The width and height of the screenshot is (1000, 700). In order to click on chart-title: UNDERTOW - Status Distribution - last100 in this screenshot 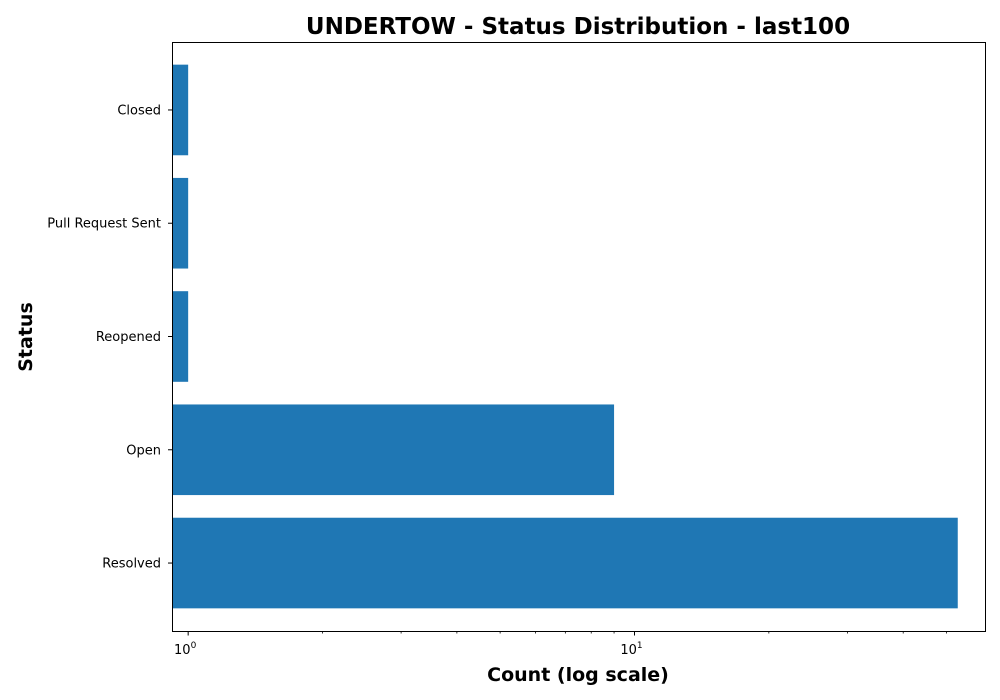, I will do `click(578, 27)`.